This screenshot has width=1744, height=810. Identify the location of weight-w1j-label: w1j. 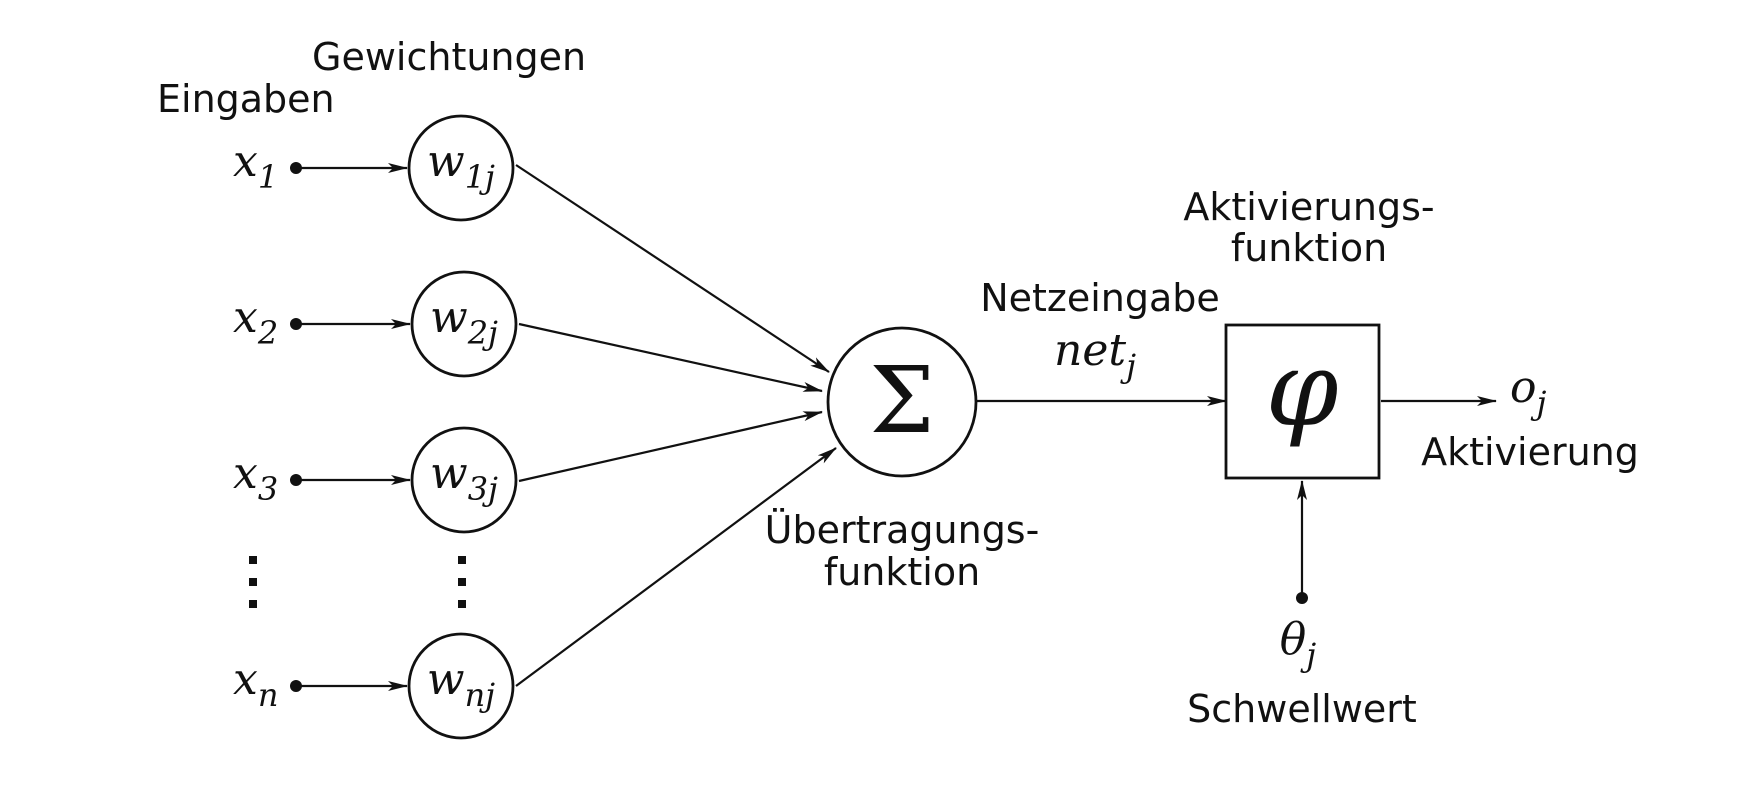
(461, 166).